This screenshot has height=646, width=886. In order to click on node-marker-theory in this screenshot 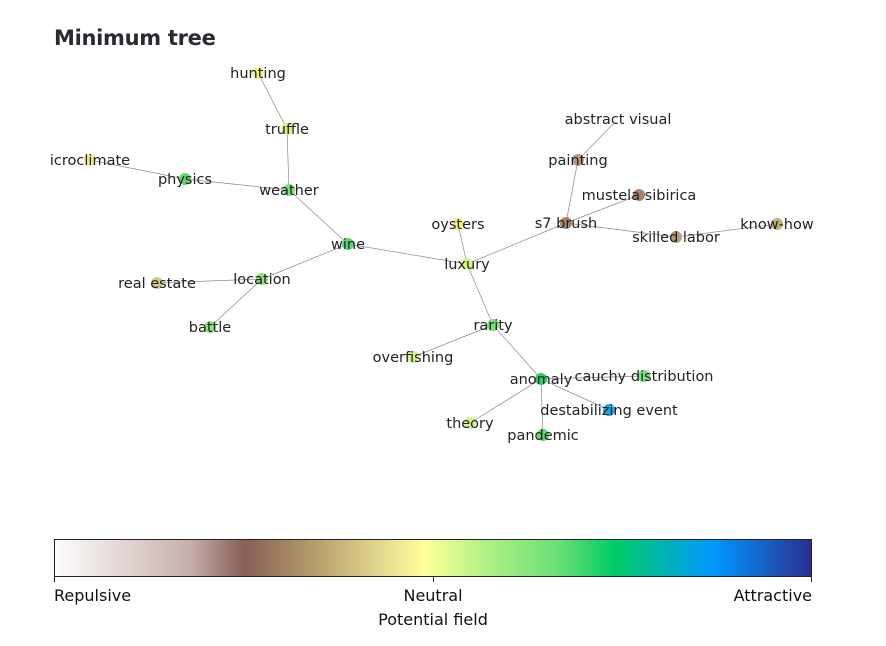, I will do `click(470, 423)`.